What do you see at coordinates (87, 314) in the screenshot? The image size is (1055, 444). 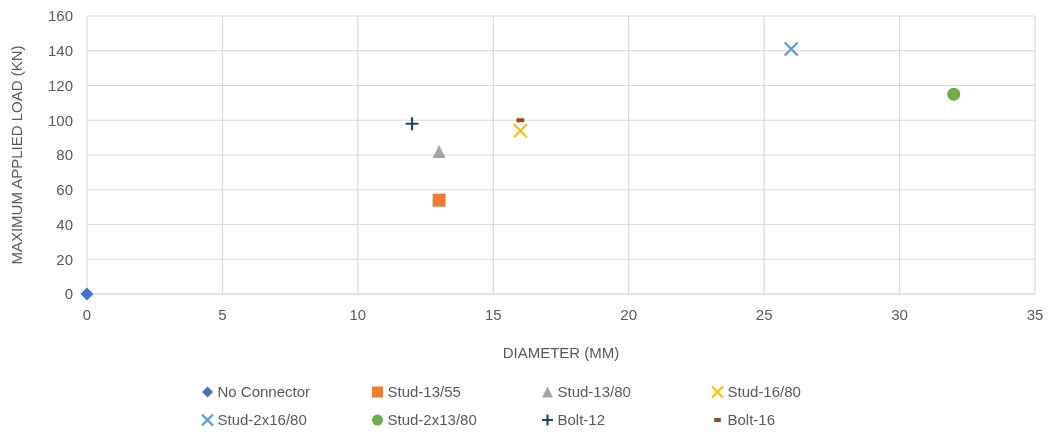 I see `x-tick-label: 0` at bounding box center [87, 314].